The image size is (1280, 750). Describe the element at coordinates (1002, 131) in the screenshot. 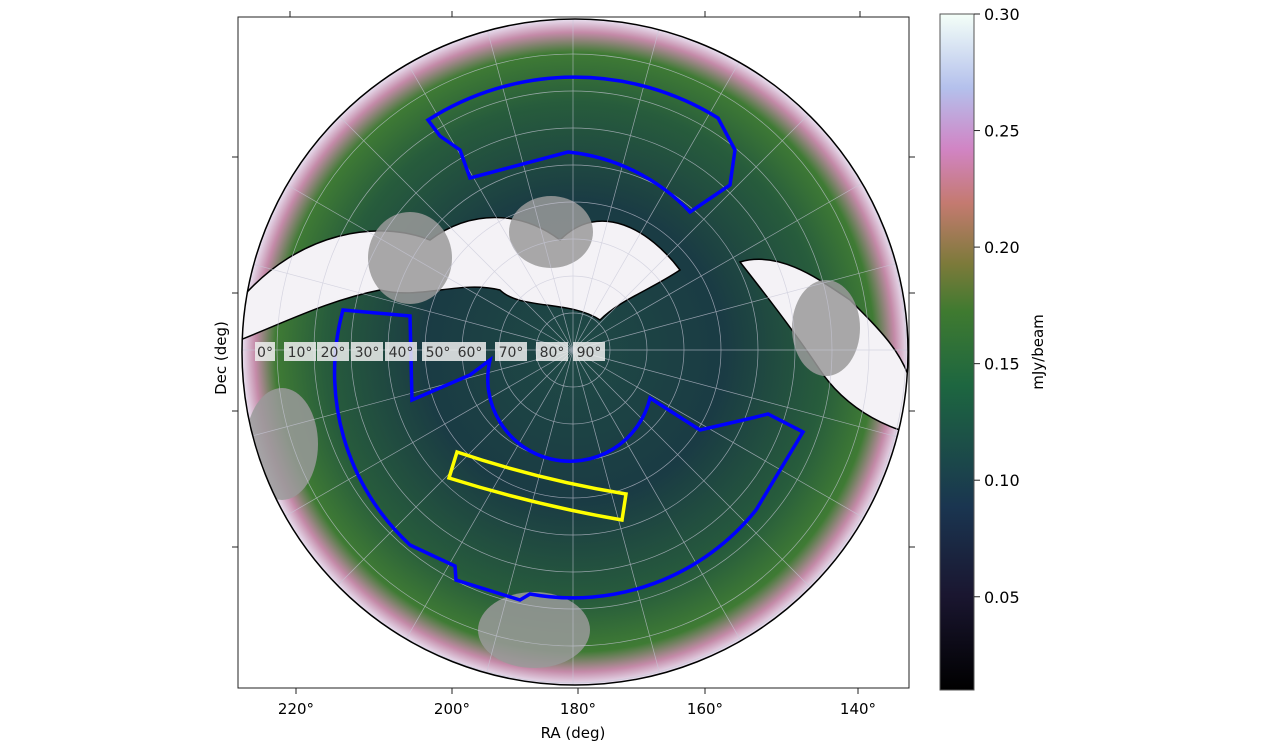

I see `colorbar-tick-label: 0.25` at that location.